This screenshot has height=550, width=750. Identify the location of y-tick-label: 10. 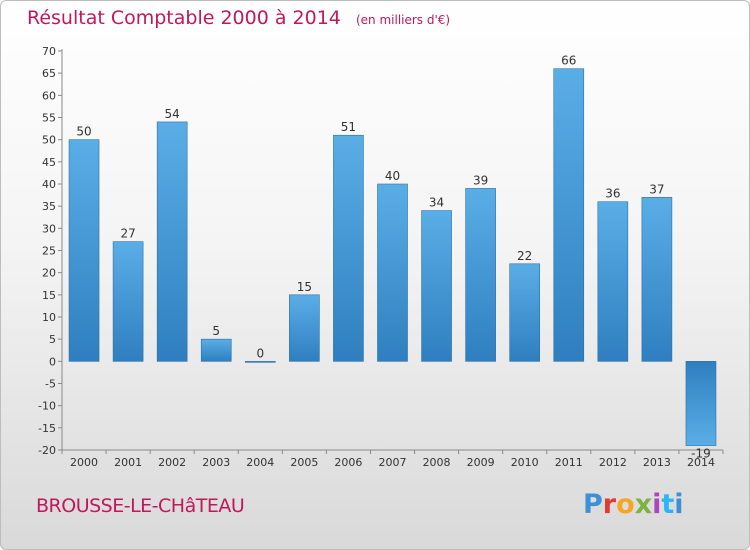
(49, 317).